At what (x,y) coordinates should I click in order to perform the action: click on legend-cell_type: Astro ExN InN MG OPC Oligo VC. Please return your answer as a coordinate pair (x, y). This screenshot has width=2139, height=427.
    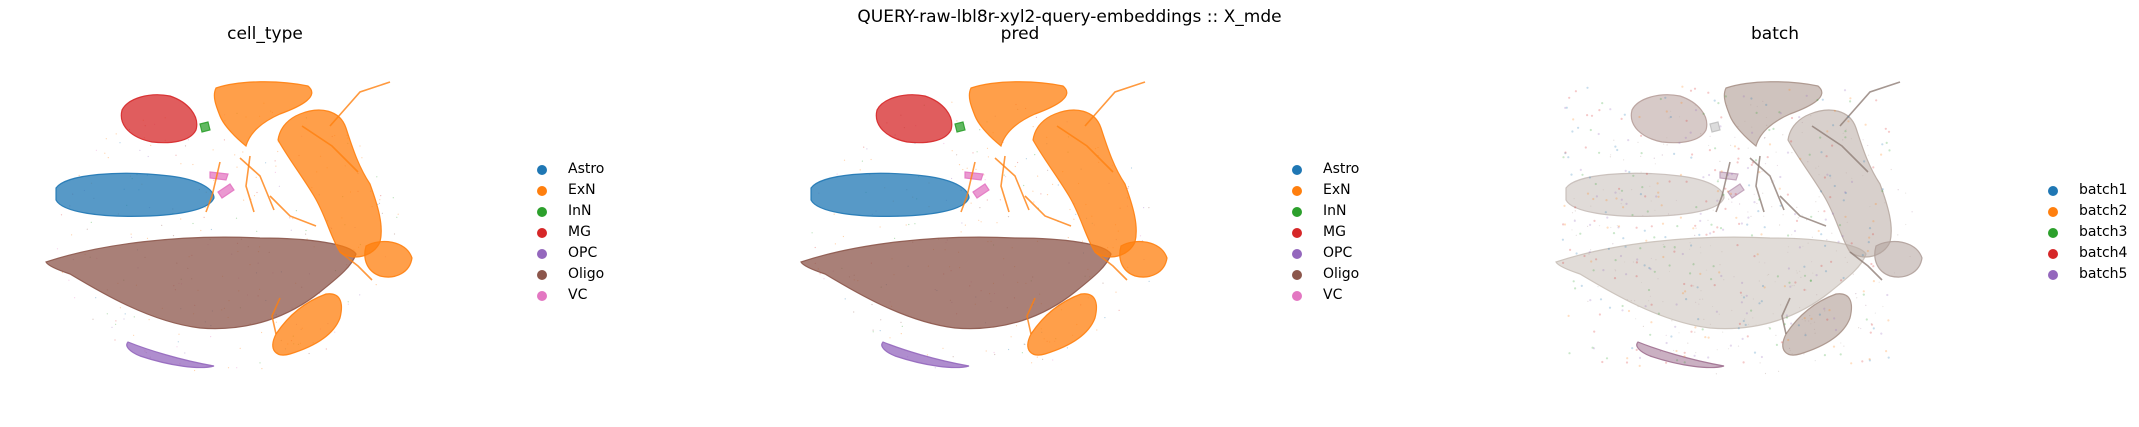
    Looking at the image, I should click on (570, 232).